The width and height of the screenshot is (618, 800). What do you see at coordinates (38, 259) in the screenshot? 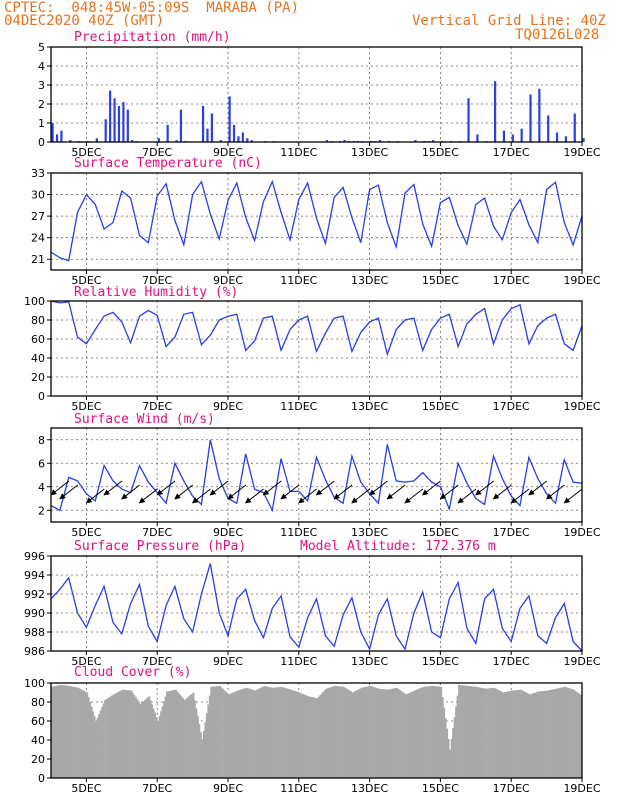
I see `temperature-ytick-label: 21` at bounding box center [38, 259].